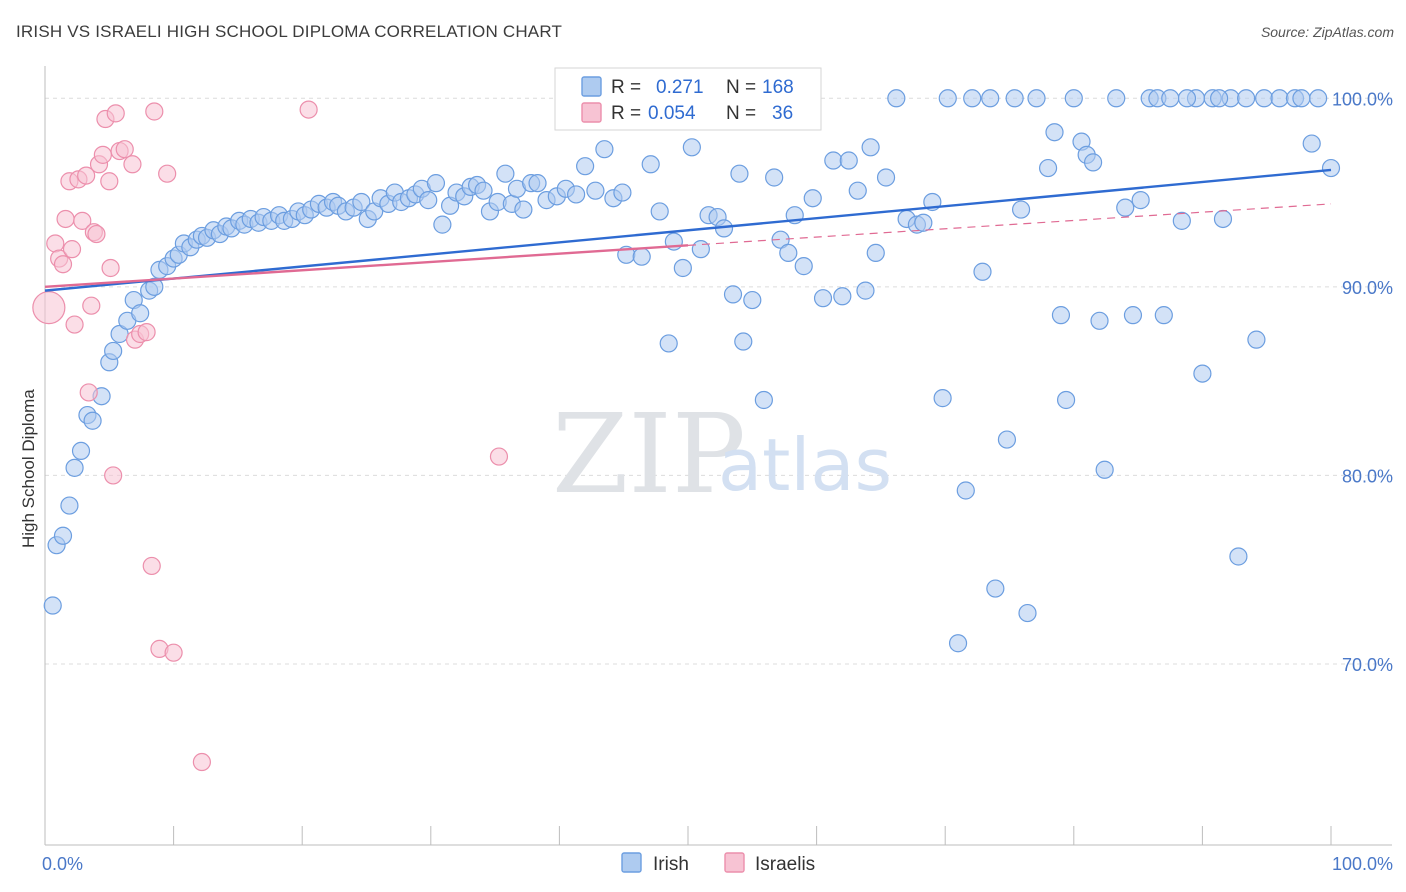  What do you see at coordinates (1367, 665) in the screenshot?
I see `y-tick-label: 70.0%` at bounding box center [1367, 665].